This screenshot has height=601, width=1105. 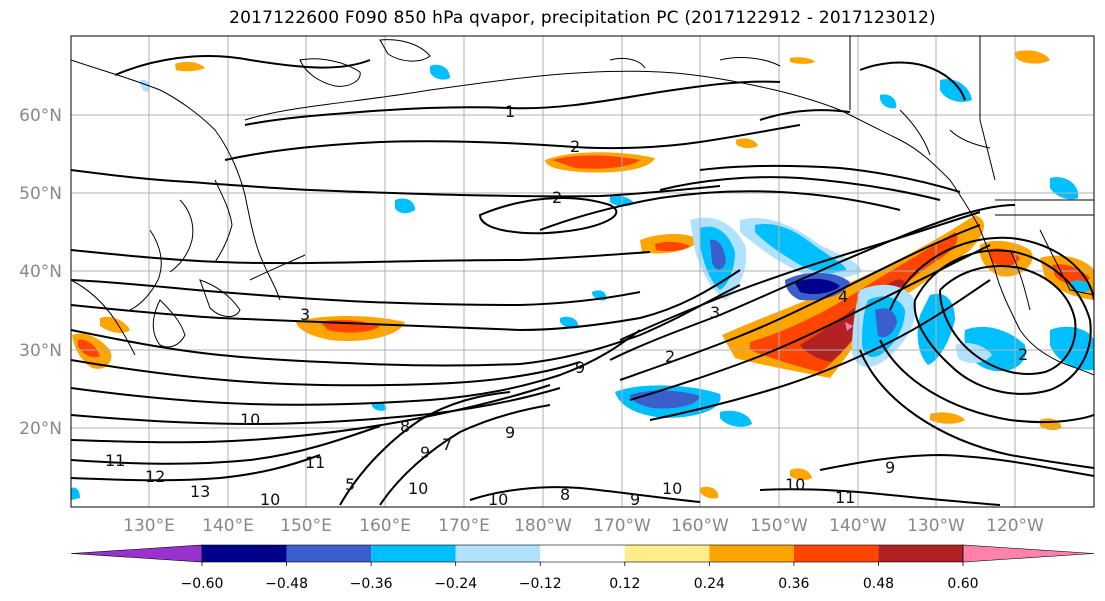 What do you see at coordinates (1015, 526) in the screenshot?
I see `lon-label: 120°W` at bounding box center [1015, 526].